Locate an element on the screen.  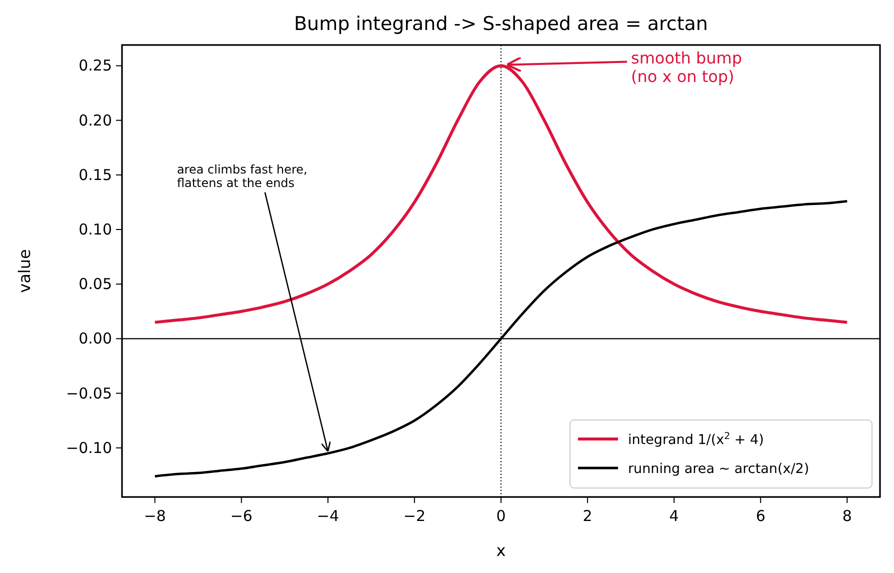
x-tick-label: 4 is located at coordinates (674, 516).